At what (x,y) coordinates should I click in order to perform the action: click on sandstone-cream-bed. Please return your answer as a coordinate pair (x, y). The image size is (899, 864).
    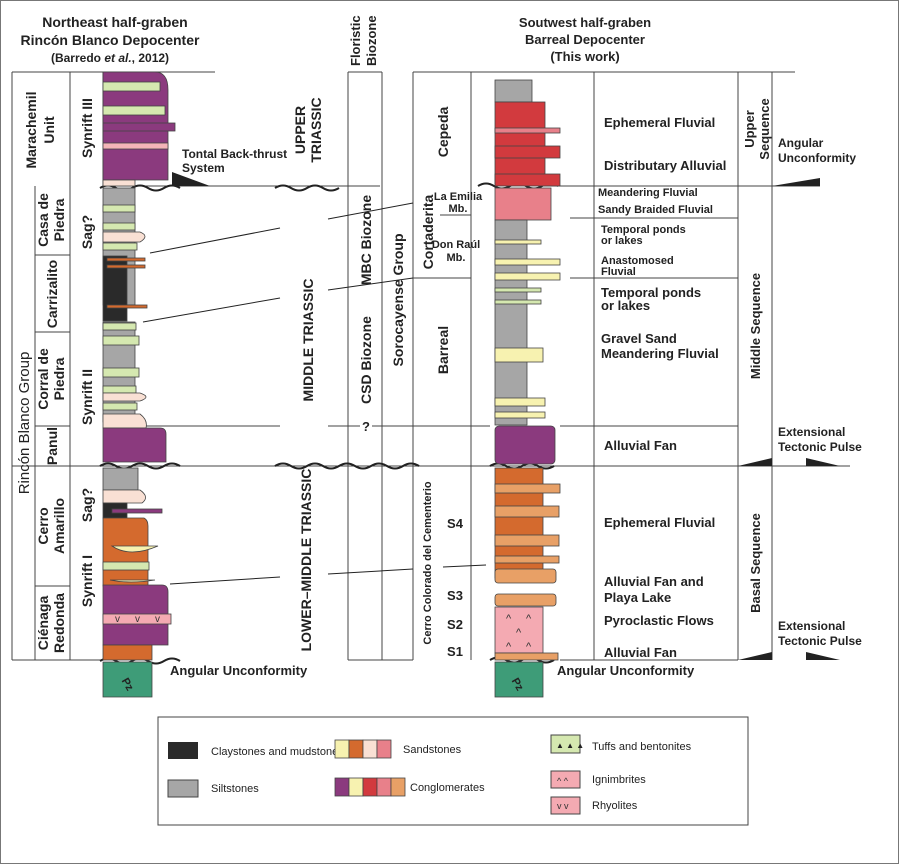
    Looking at the image, I should click on (119, 183).